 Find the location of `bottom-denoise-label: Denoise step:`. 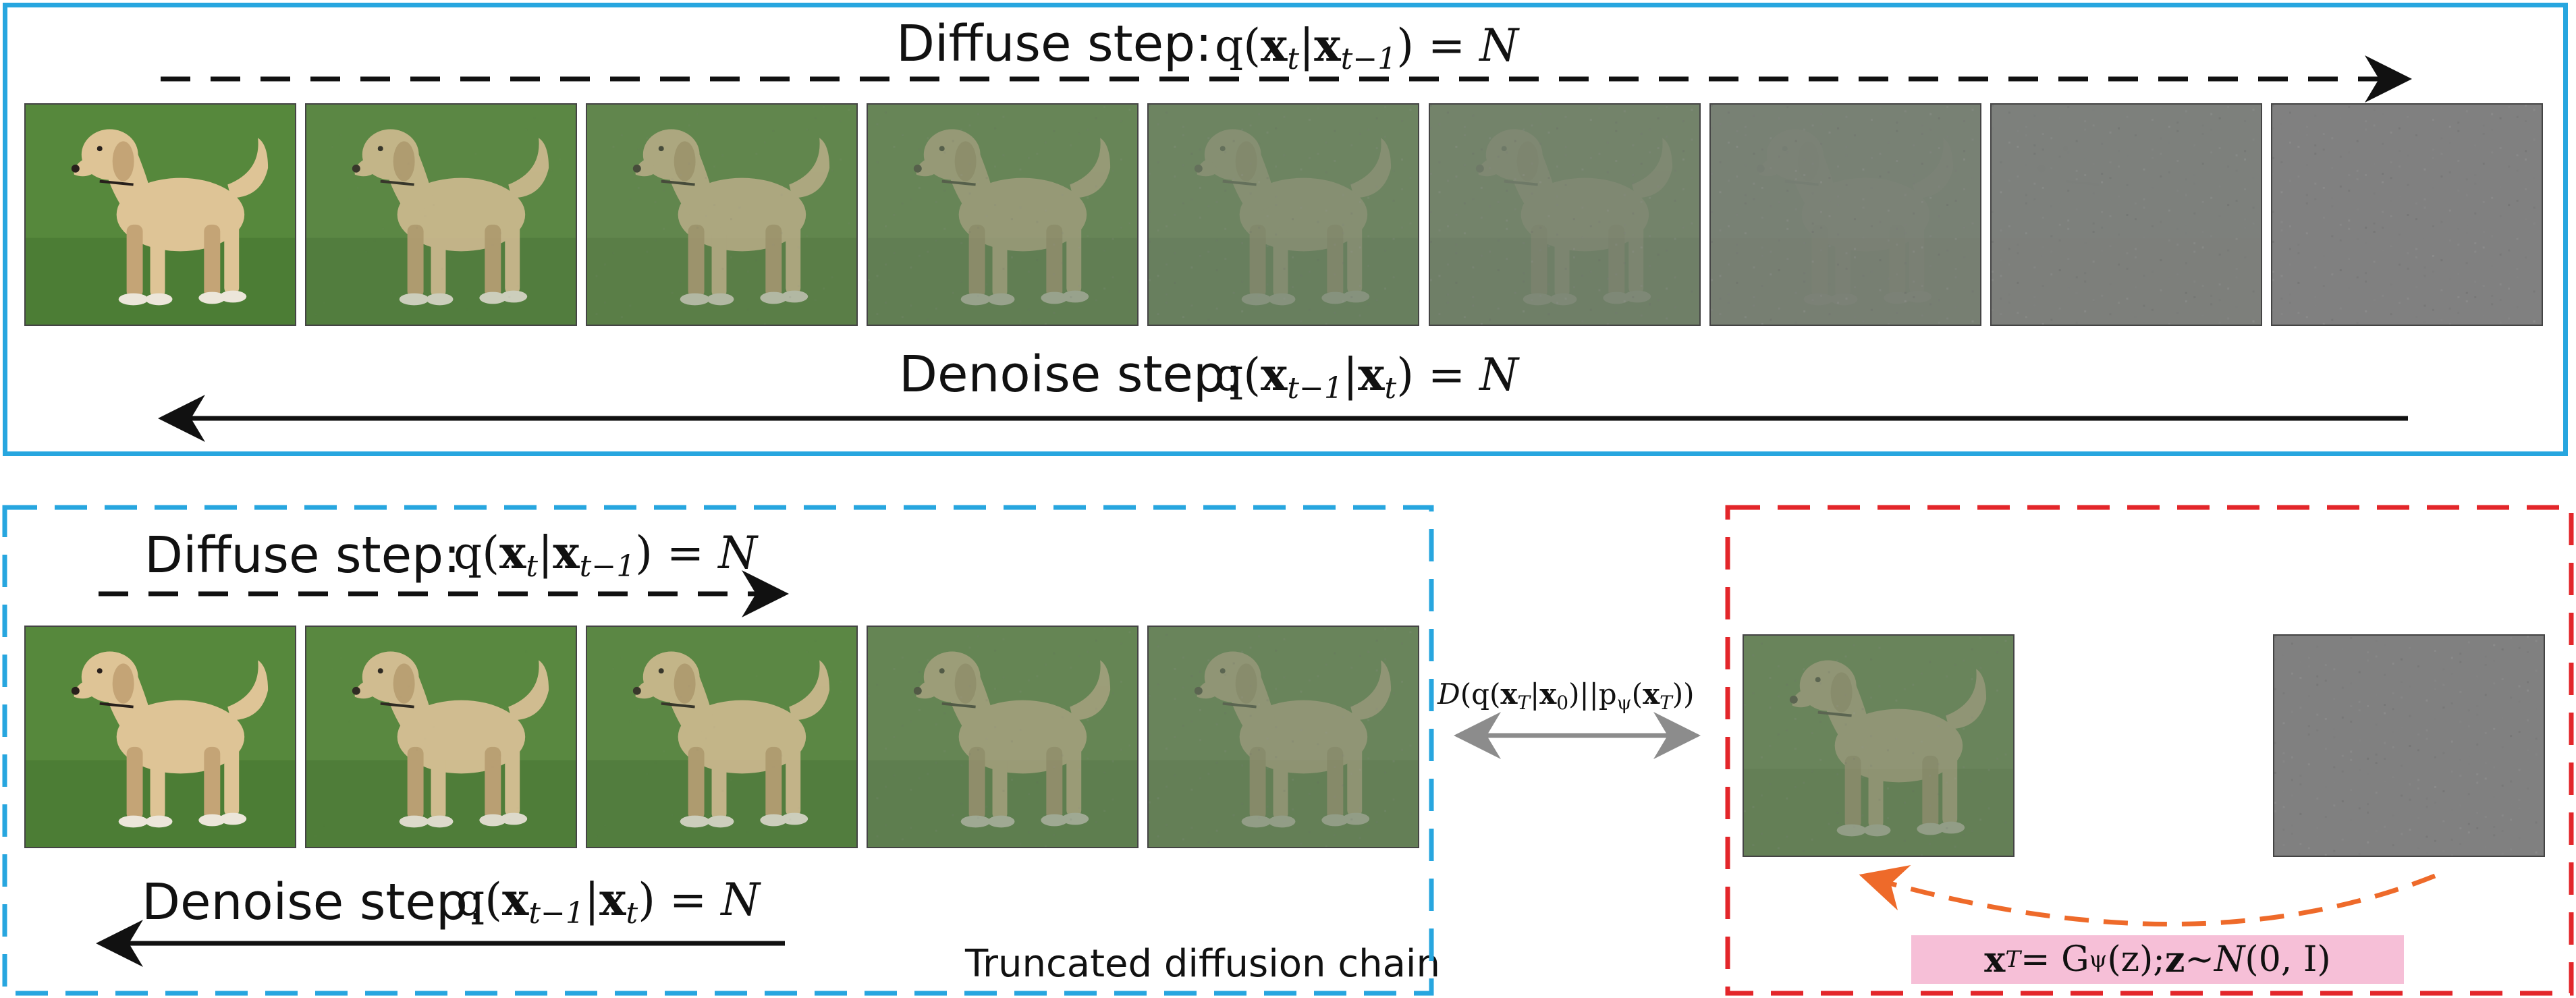

bottom-denoise-label: Denoise step: is located at coordinates (313, 902).